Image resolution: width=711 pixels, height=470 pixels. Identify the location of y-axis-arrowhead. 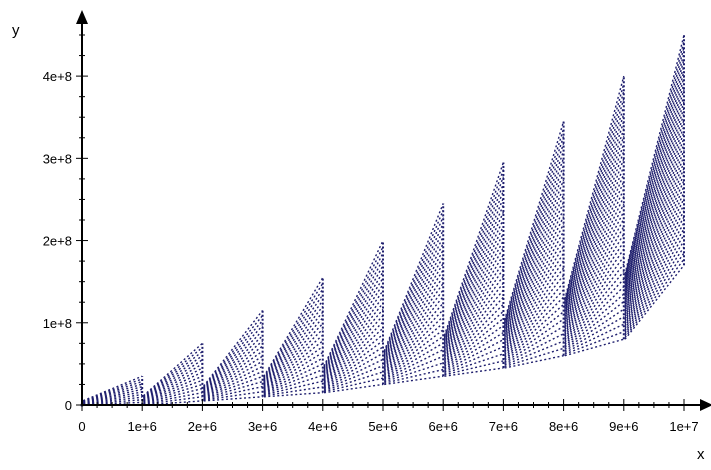
(82, 17).